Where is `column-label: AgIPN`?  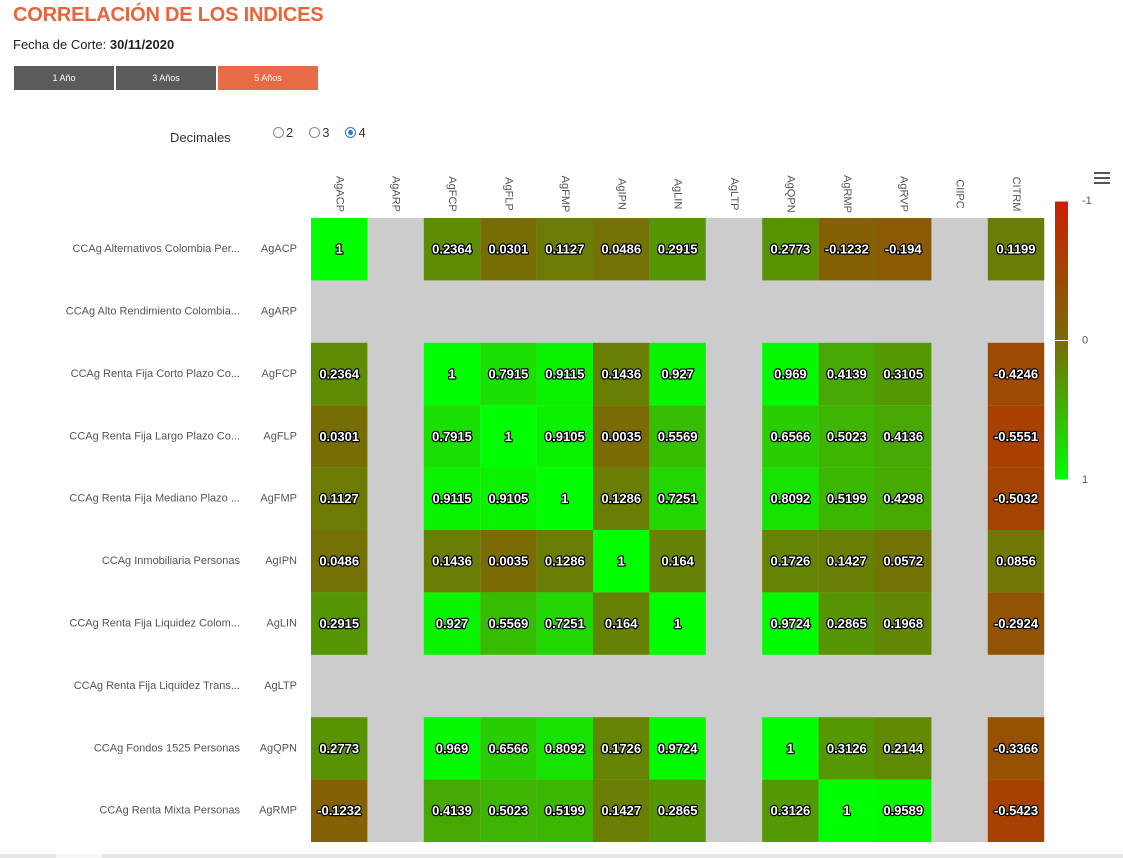 column-label: AgIPN is located at coordinates (621, 194).